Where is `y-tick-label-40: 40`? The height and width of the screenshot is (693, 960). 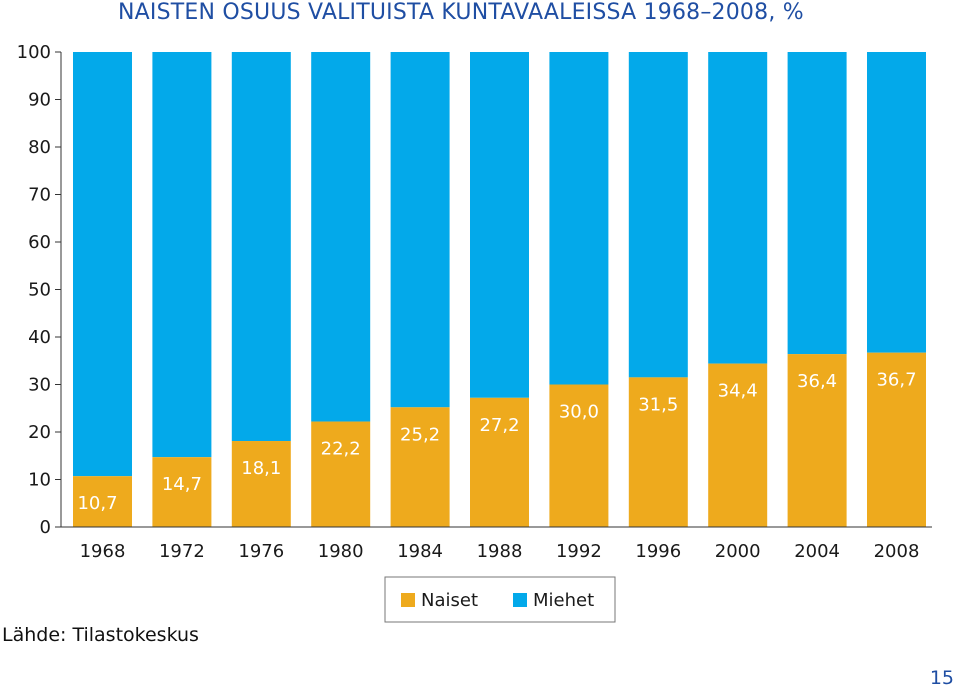 y-tick-label-40: 40 is located at coordinates (39, 337).